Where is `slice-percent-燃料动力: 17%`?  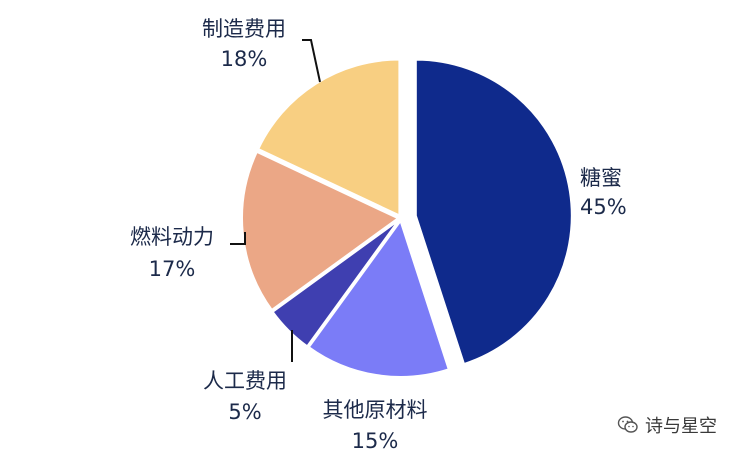
slice-percent-燃料动力: 17% is located at coordinates (172, 269).